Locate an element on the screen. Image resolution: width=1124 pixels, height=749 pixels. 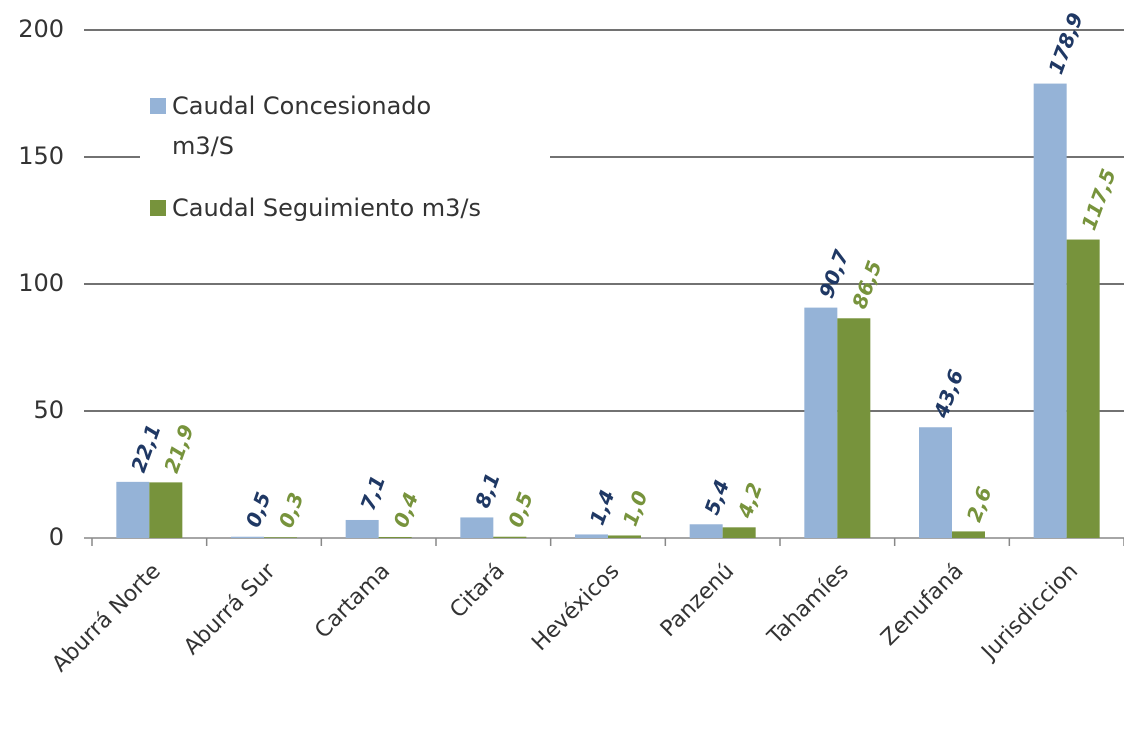
value-label: 43,6 is located at coordinates (948, 394).